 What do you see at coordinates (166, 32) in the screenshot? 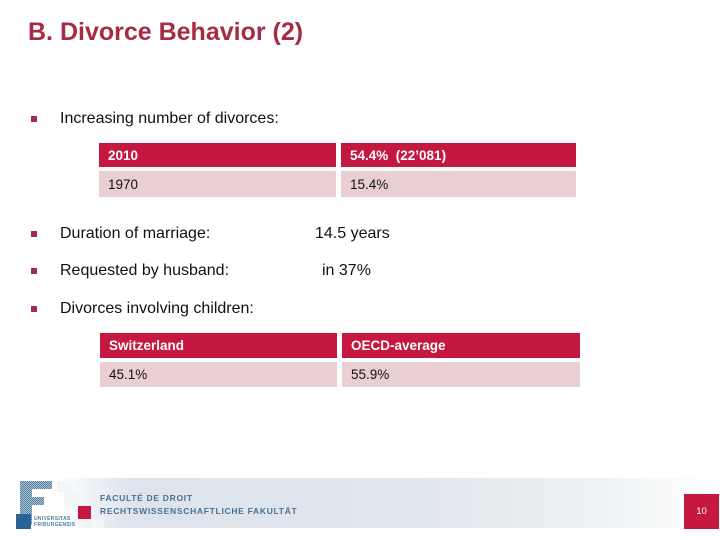
I see `slide-title: B. Divorce Behavior (2)` at bounding box center [166, 32].